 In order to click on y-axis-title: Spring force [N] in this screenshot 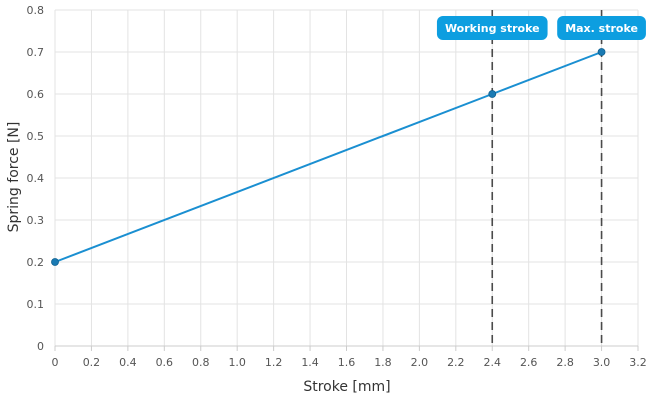, I will do `click(14, 177)`.